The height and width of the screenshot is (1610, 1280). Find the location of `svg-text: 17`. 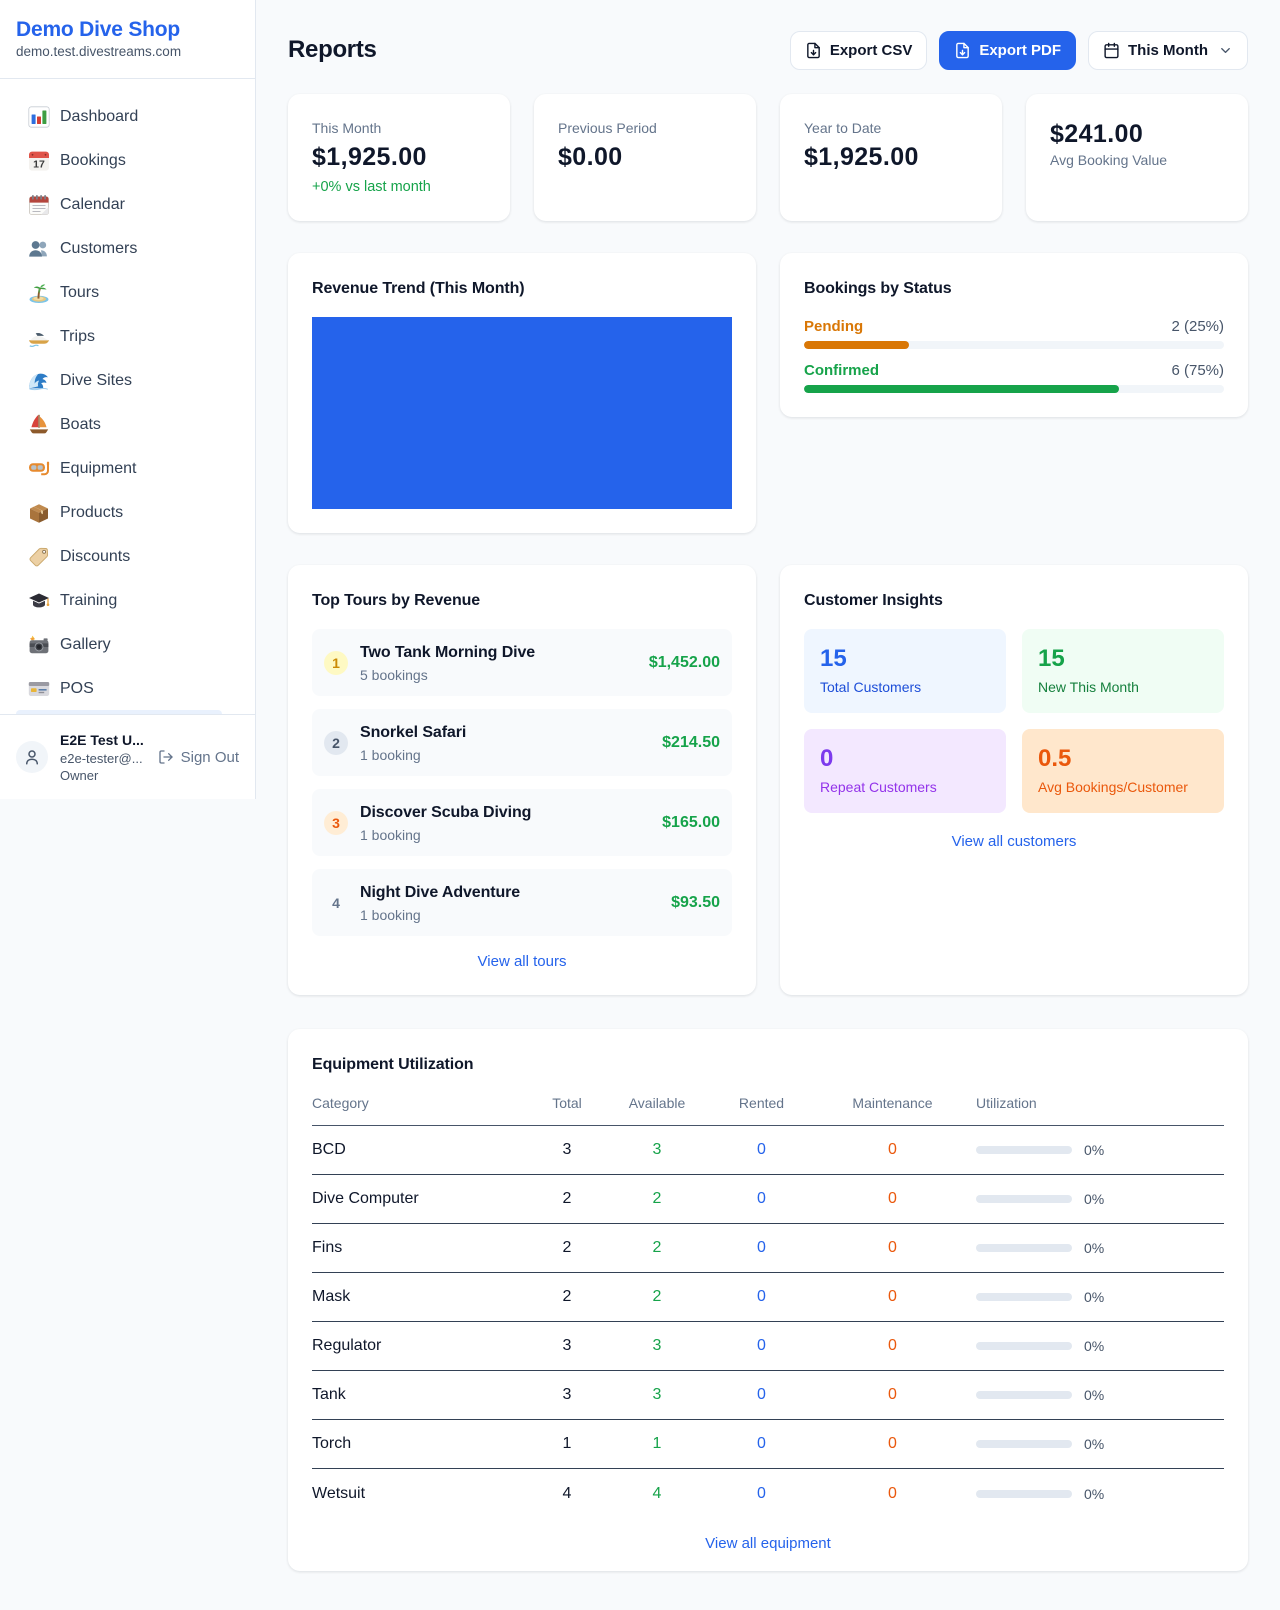

svg-text: 17 is located at coordinates (39, 165).